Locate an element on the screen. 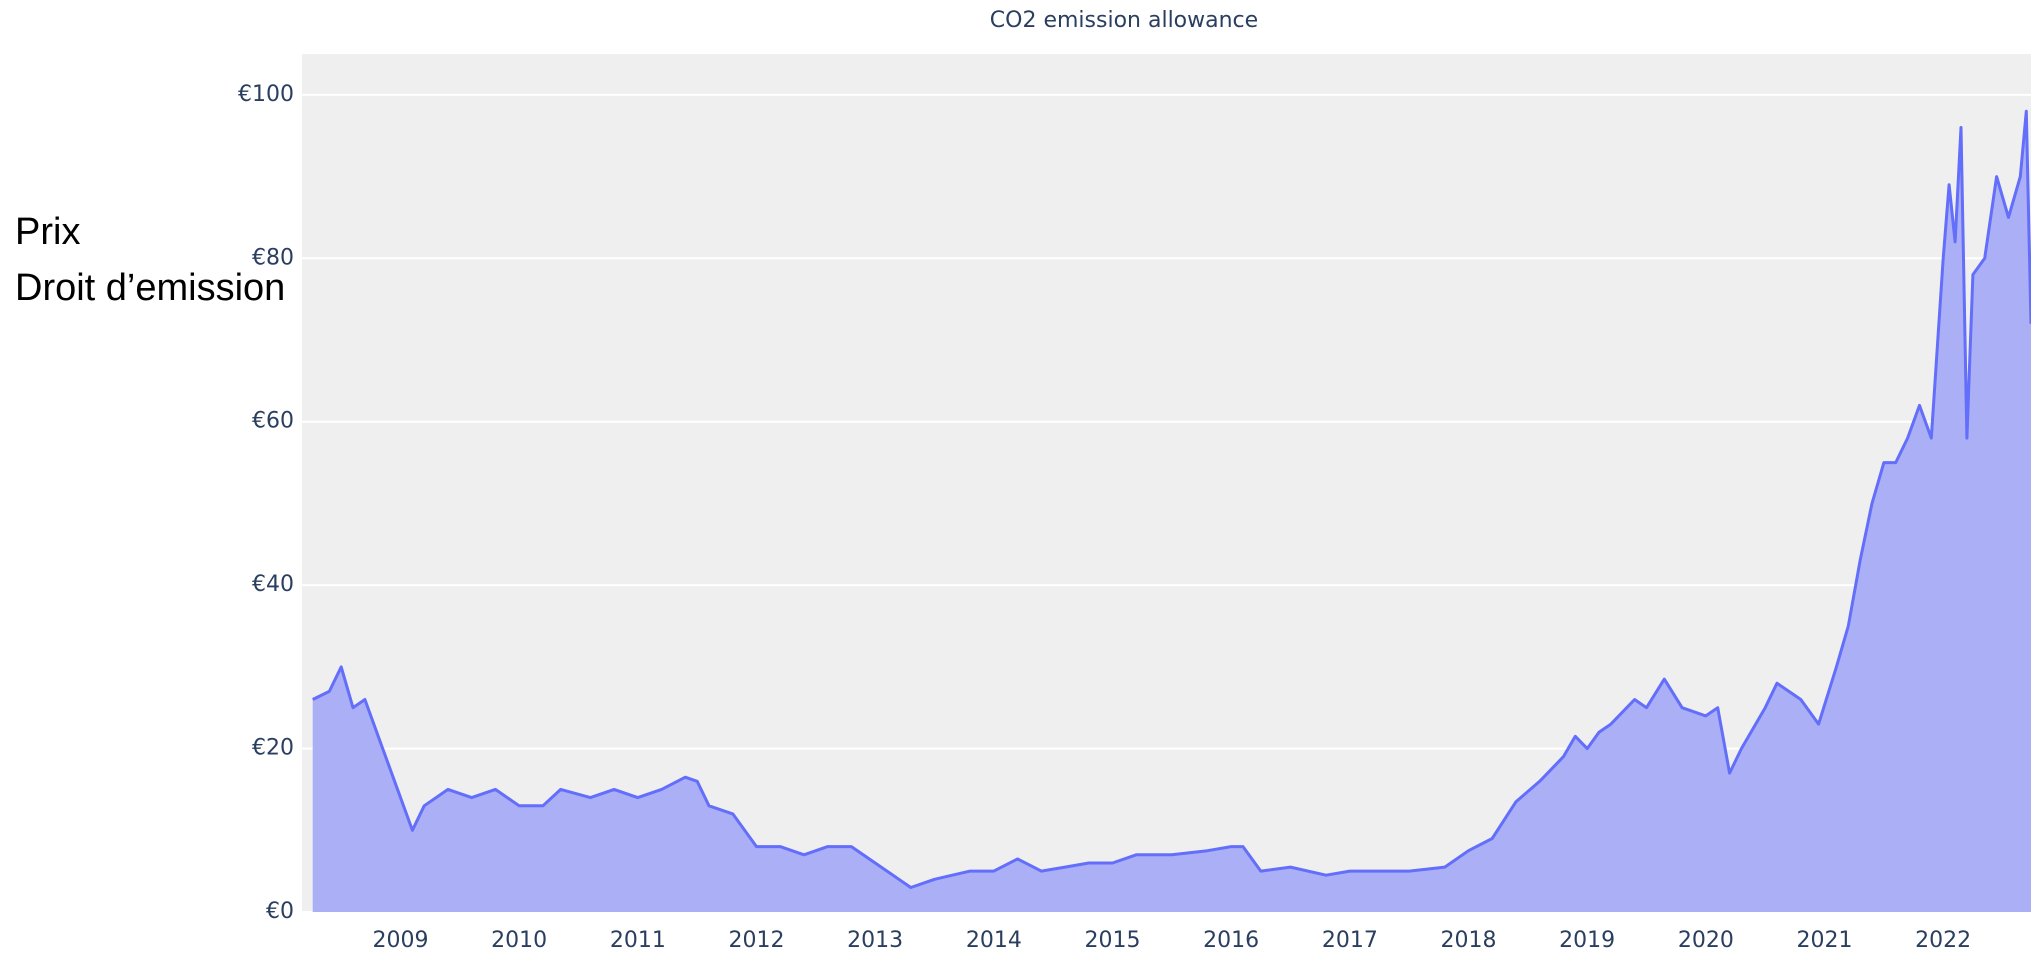 The width and height of the screenshot is (2031, 957). x-tick-label: 2018 is located at coordinates (1469, 940).